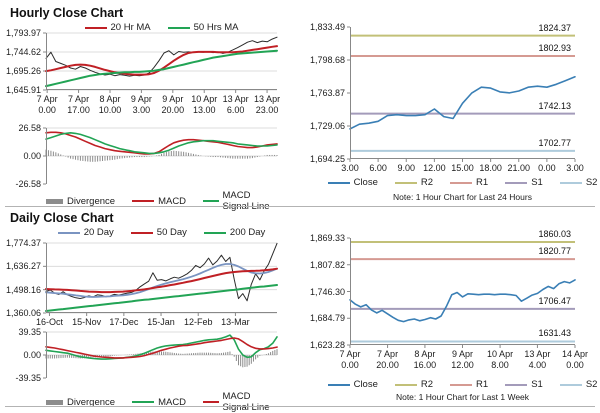 The height and width of the screenshot is (413, 600). I want to click on hourly-pivot-legend: Close R2 R1 S1 S2, so click(462, 182).